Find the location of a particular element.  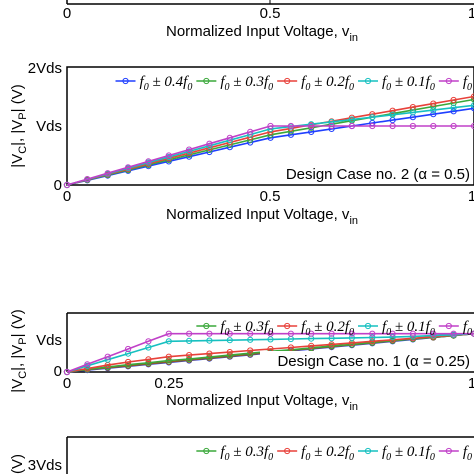

panel-d-legend-label-1: f0 ± 0.2f0 is located at coordinates (327, 453).